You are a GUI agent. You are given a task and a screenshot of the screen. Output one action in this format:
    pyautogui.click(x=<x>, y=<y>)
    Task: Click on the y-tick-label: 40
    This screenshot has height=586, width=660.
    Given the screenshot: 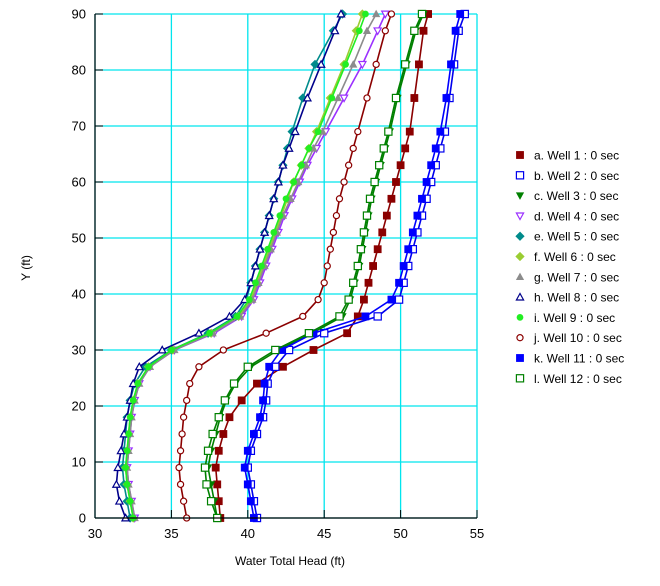 What is the action you would take?
    pyautogui.click(x=79, y=294)
    